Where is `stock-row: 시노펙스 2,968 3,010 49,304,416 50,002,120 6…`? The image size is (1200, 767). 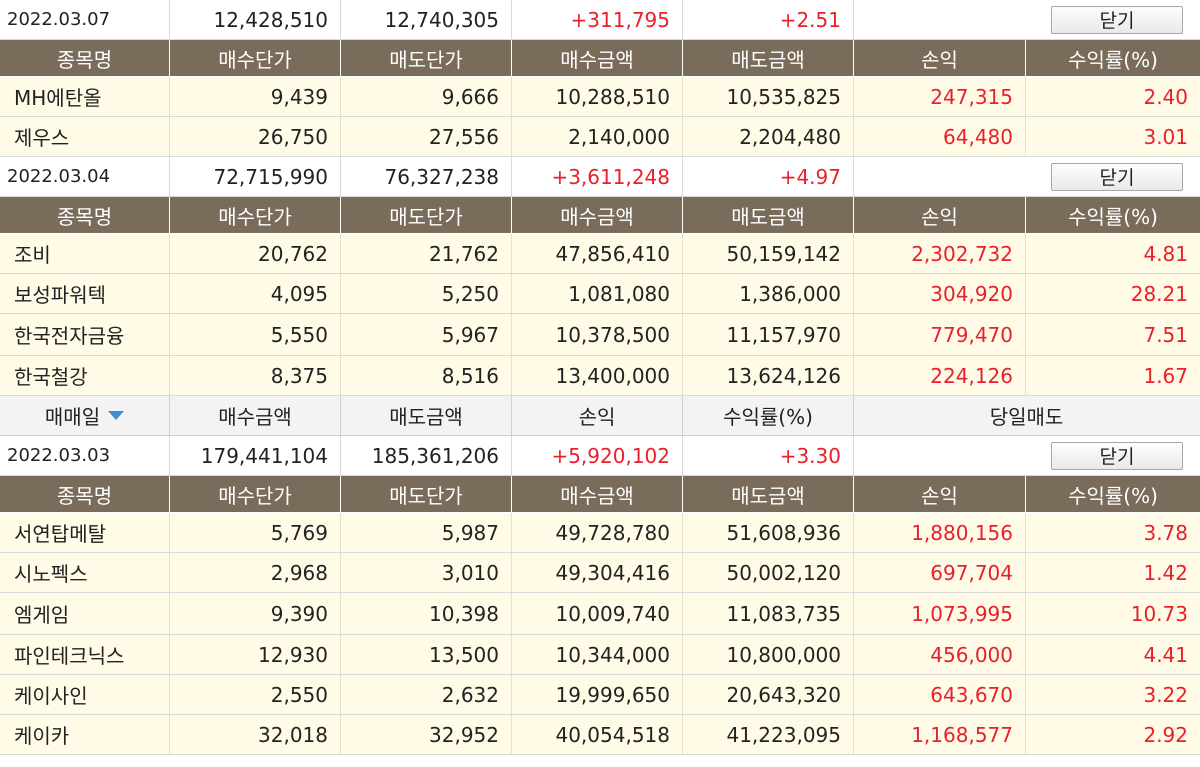
stock-row: 시노펙스 2,968 3,010 49,304,416 50,002,120 6… is located at coordinates (600, 573).